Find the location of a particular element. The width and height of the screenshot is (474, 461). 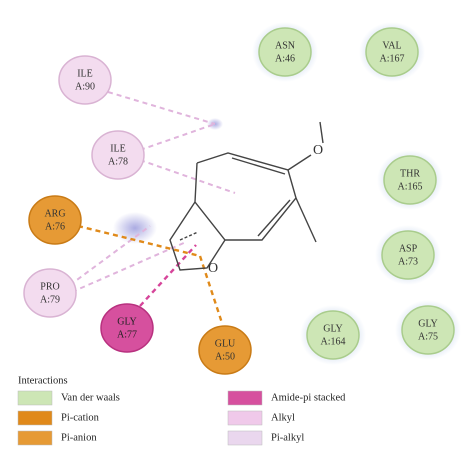

residue-id: A:76 is located at coordinates (55, 226).